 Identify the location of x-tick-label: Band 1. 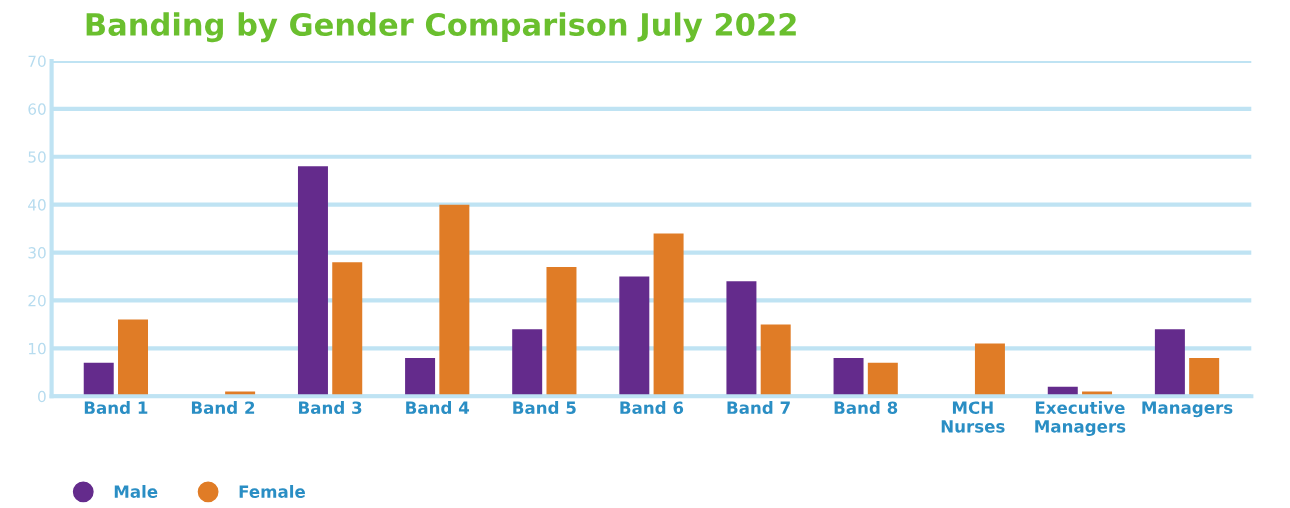
(116, 407).